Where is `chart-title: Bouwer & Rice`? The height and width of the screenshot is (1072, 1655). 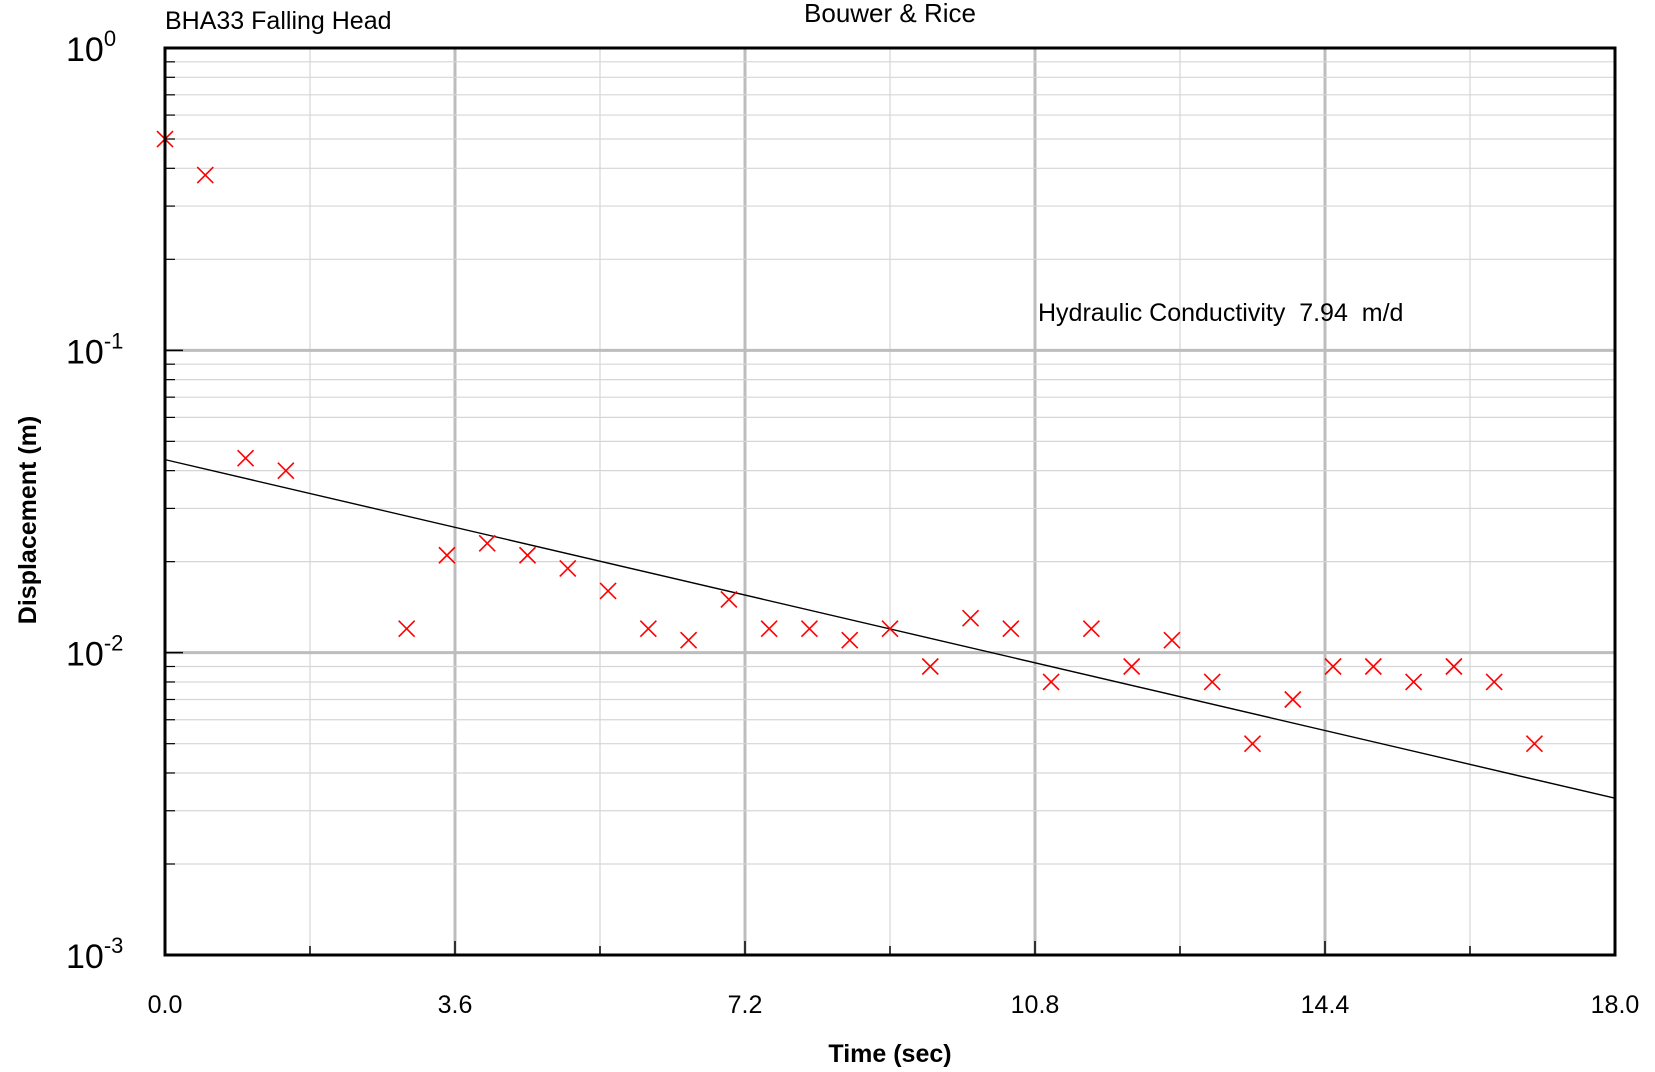 chart-title: Bouwer & Rice is located at coordinates (890, 14).